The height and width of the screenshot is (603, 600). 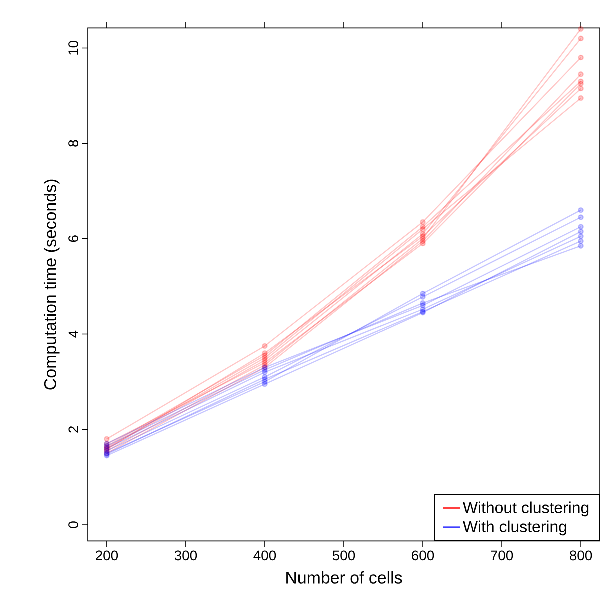 I want to click on y-tick-label: 4, so click(x=73, y=334).